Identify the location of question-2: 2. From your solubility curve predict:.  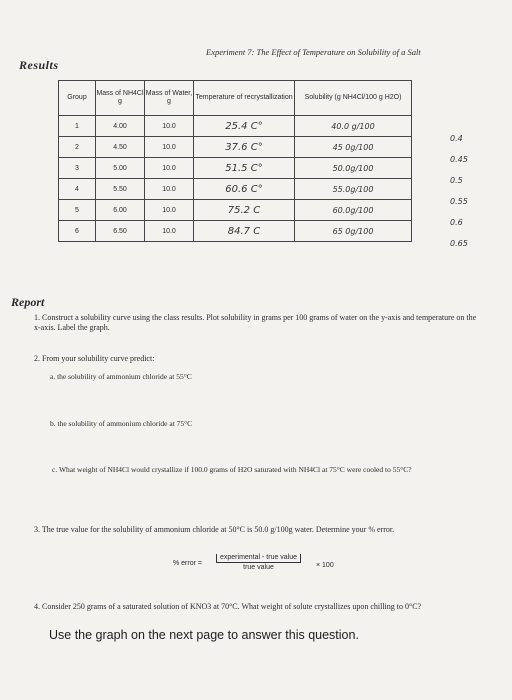
(94, 358).